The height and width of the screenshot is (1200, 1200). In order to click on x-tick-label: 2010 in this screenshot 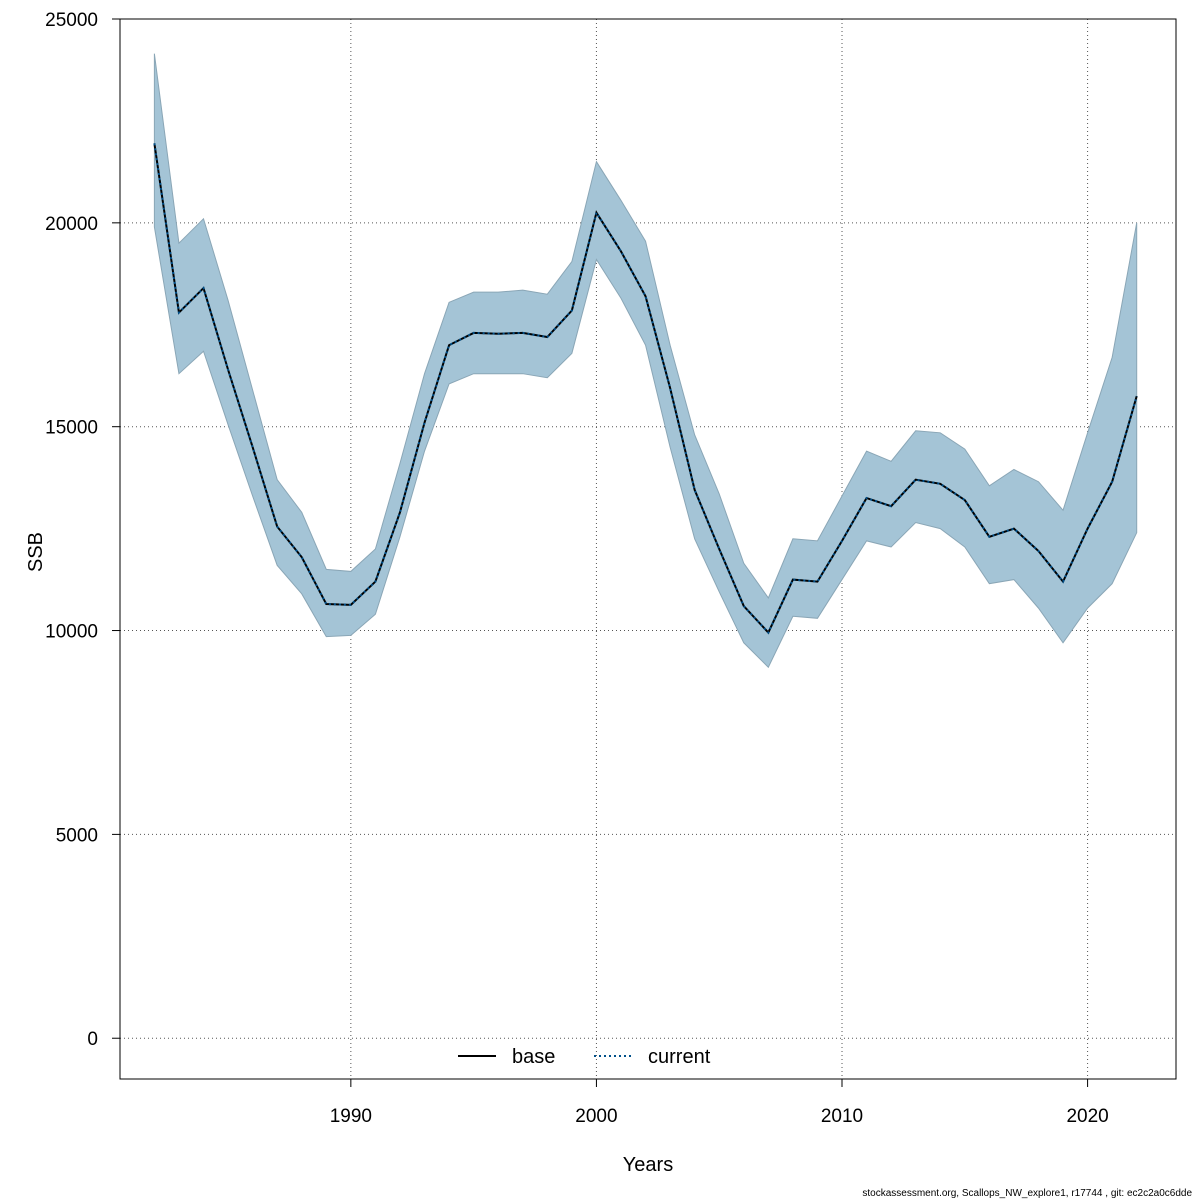, I will do `click(842, 1116)`.